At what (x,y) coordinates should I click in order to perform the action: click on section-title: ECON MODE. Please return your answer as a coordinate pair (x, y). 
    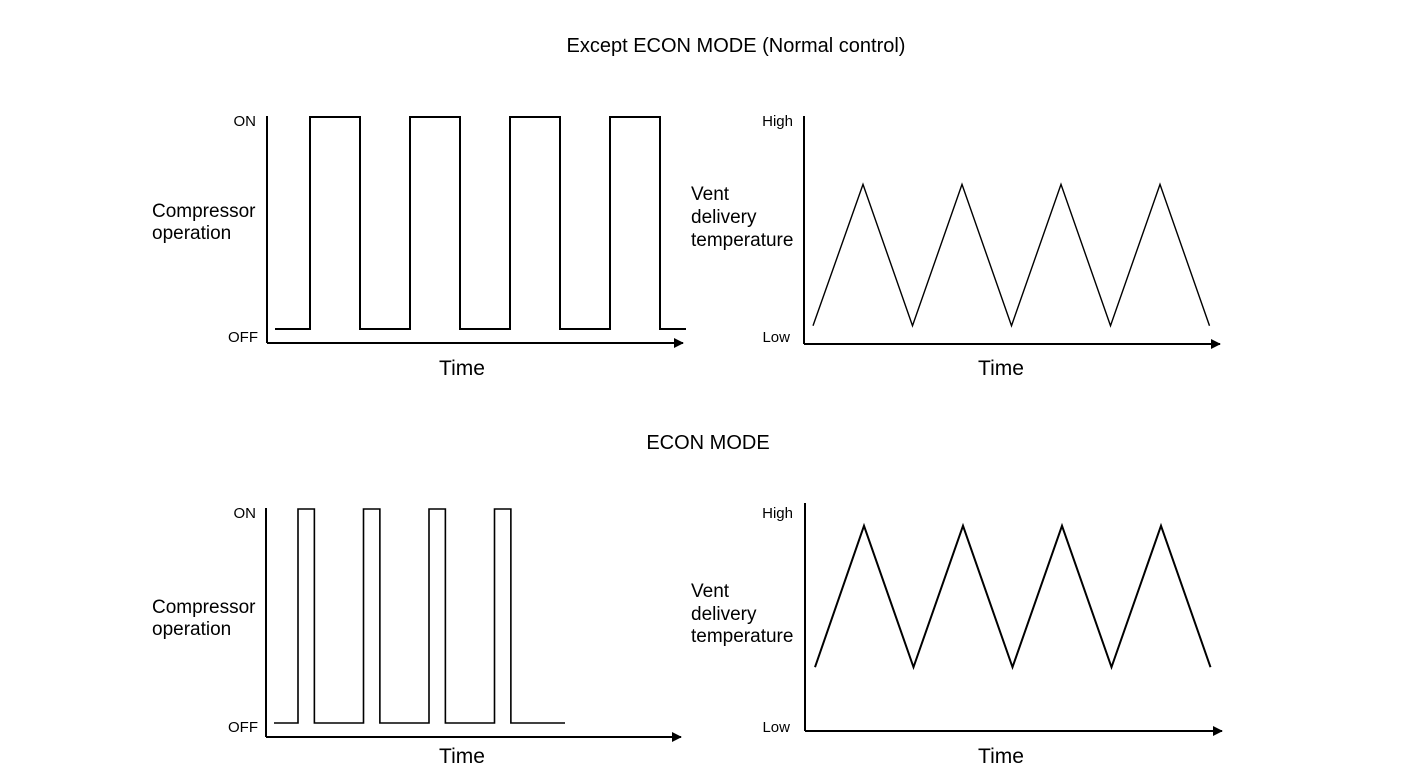
    Looking at the image, I should click on (707, 443).